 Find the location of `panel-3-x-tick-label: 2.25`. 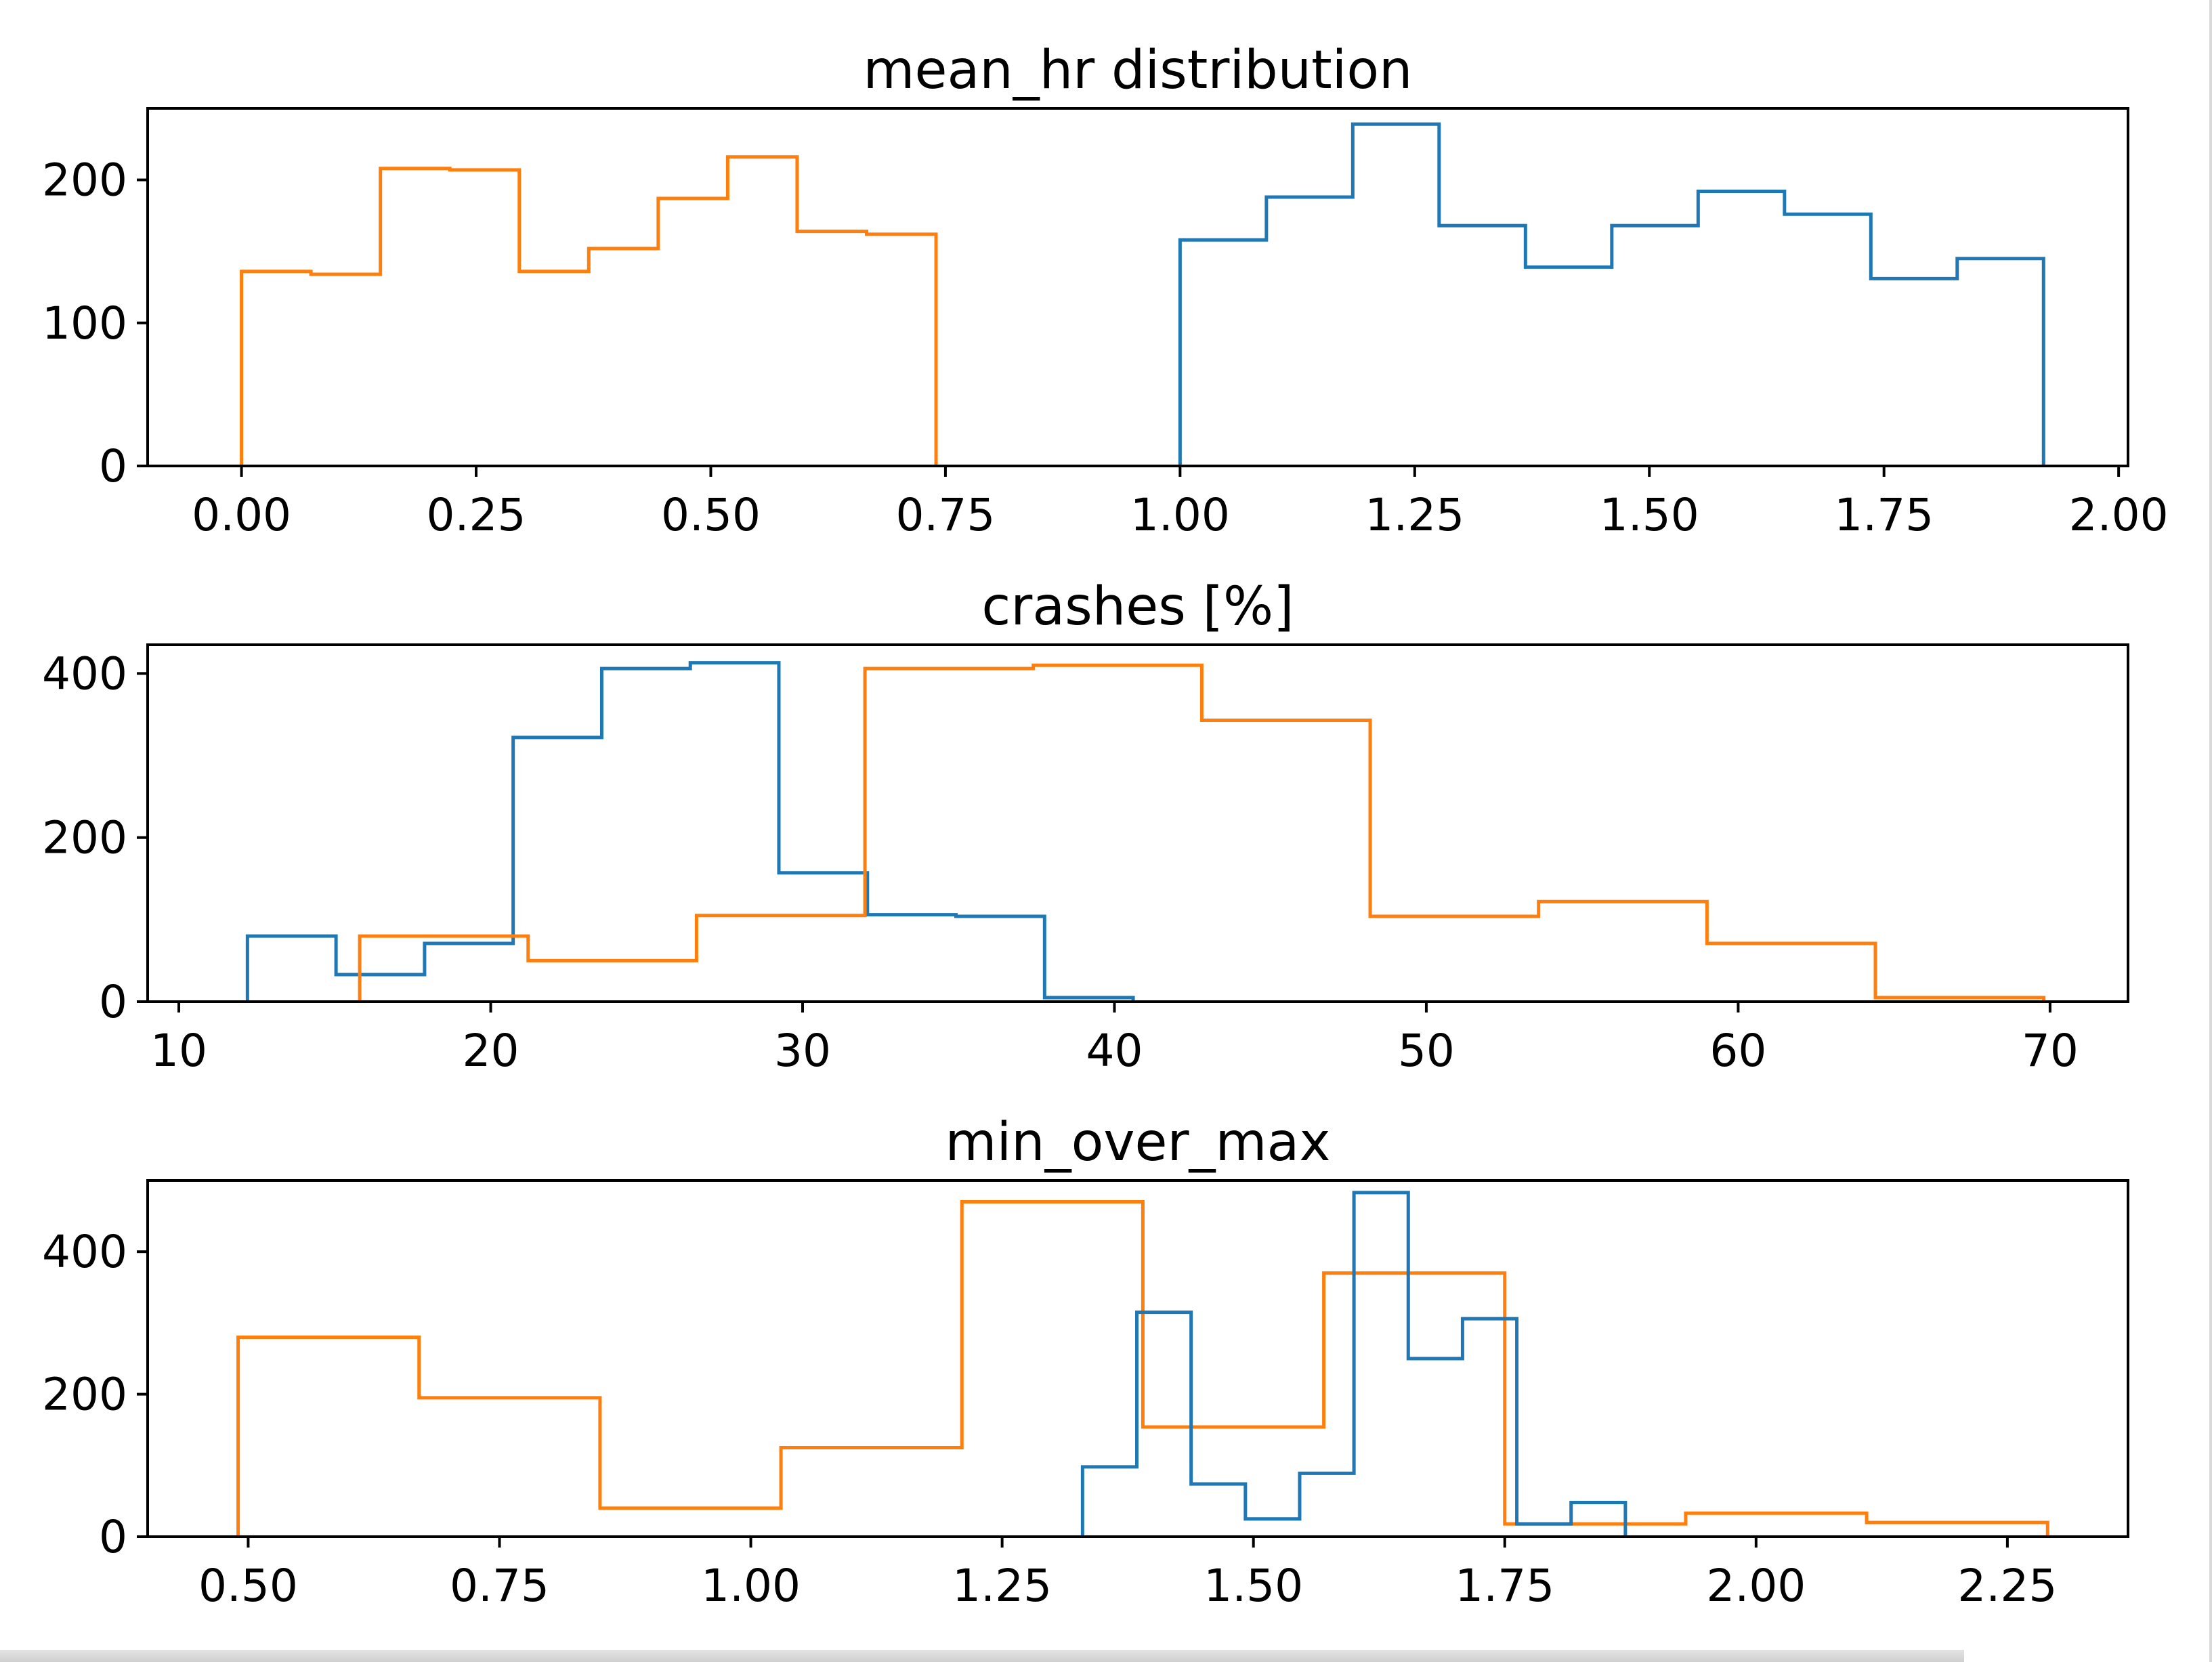

panel-3-x-tick-label: 2.25 is located at coordinates (2007, 1586).